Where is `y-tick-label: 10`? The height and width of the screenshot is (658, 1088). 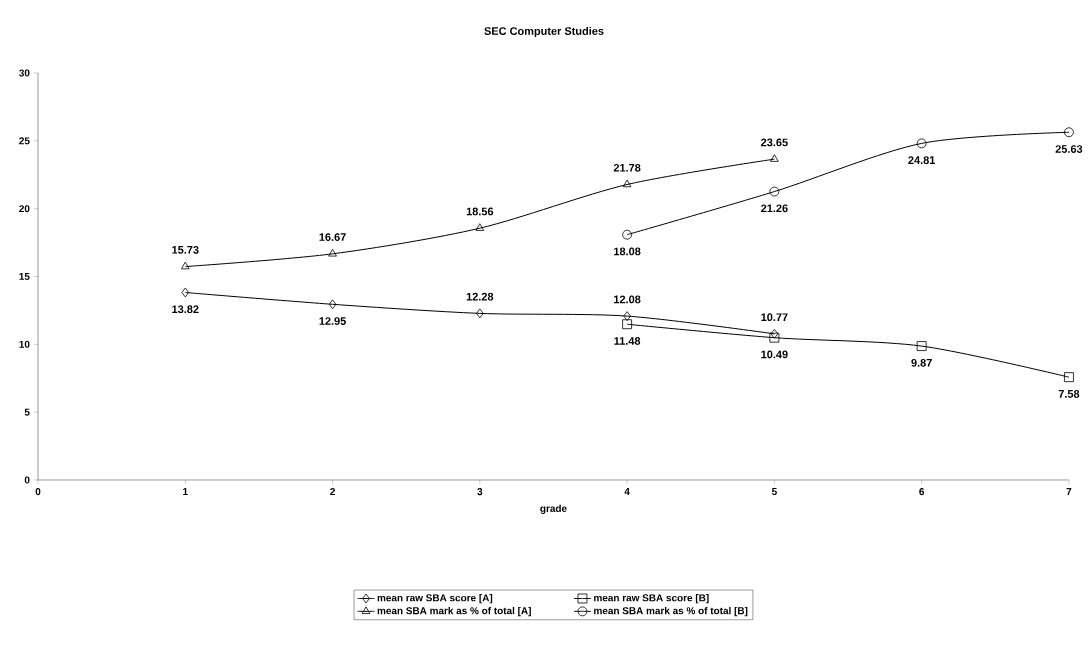 y-tick-label: 10 is located at coordinates (24, 344).